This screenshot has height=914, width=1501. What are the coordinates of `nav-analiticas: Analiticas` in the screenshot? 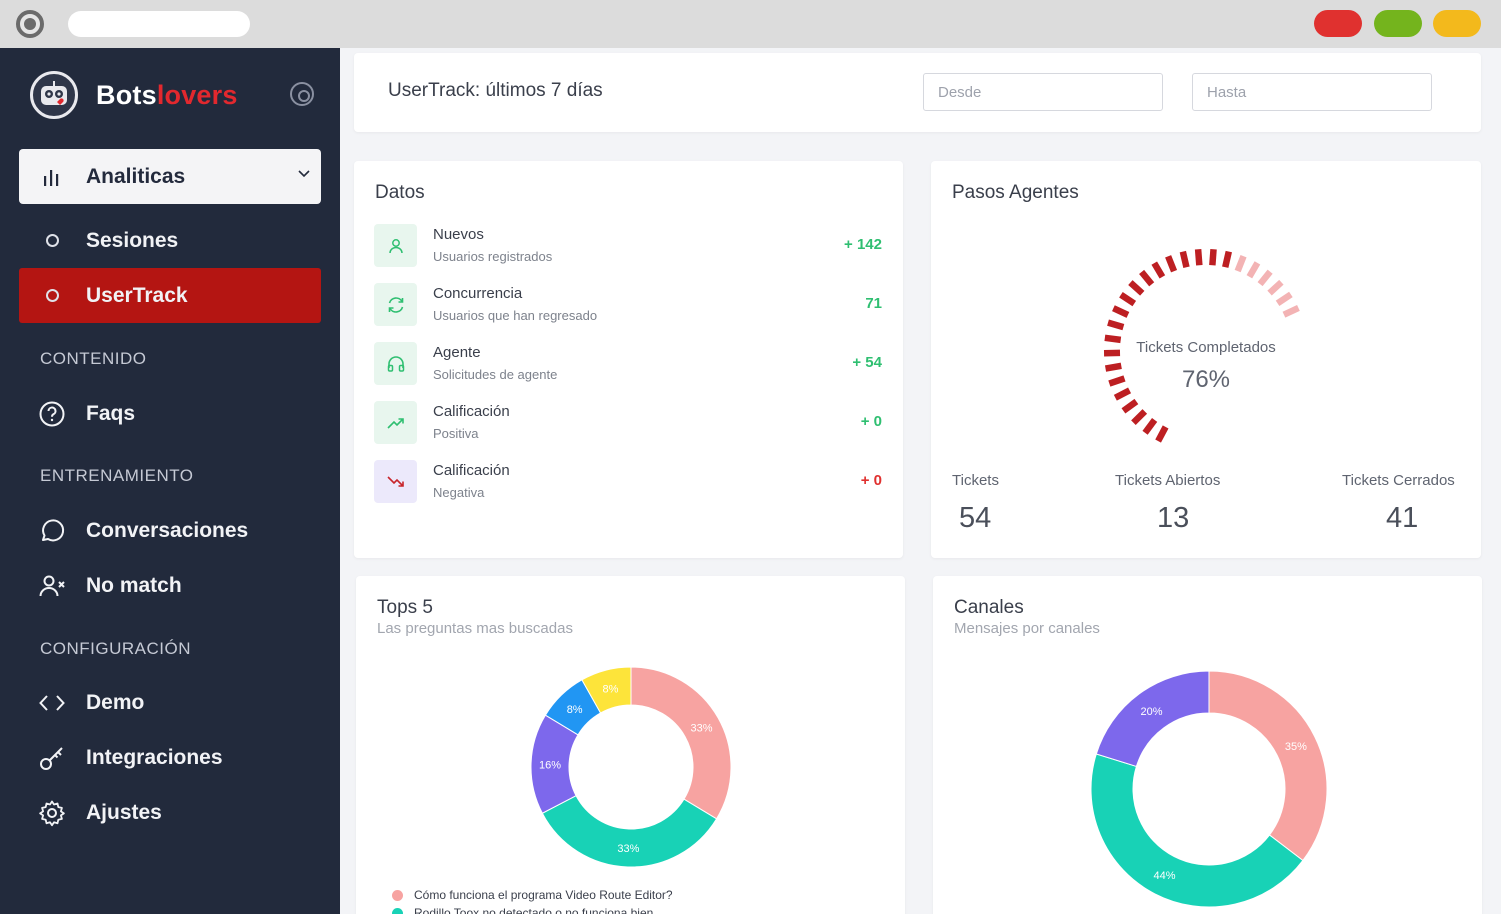 It's located at (170, 176).